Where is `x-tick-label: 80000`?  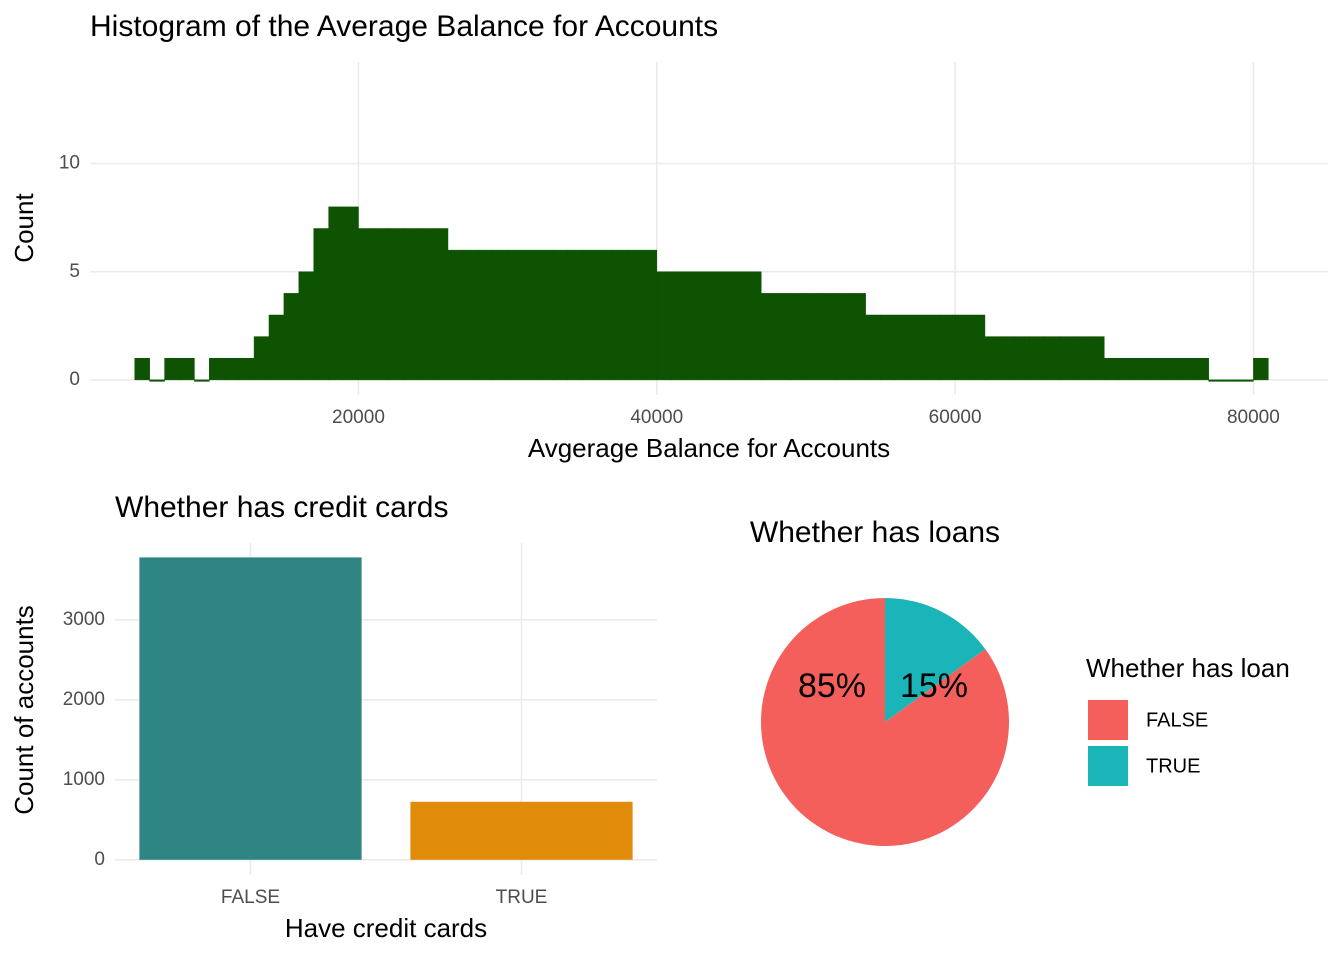
x-tick-label: 80000 is located at coordinates (1253, 417).